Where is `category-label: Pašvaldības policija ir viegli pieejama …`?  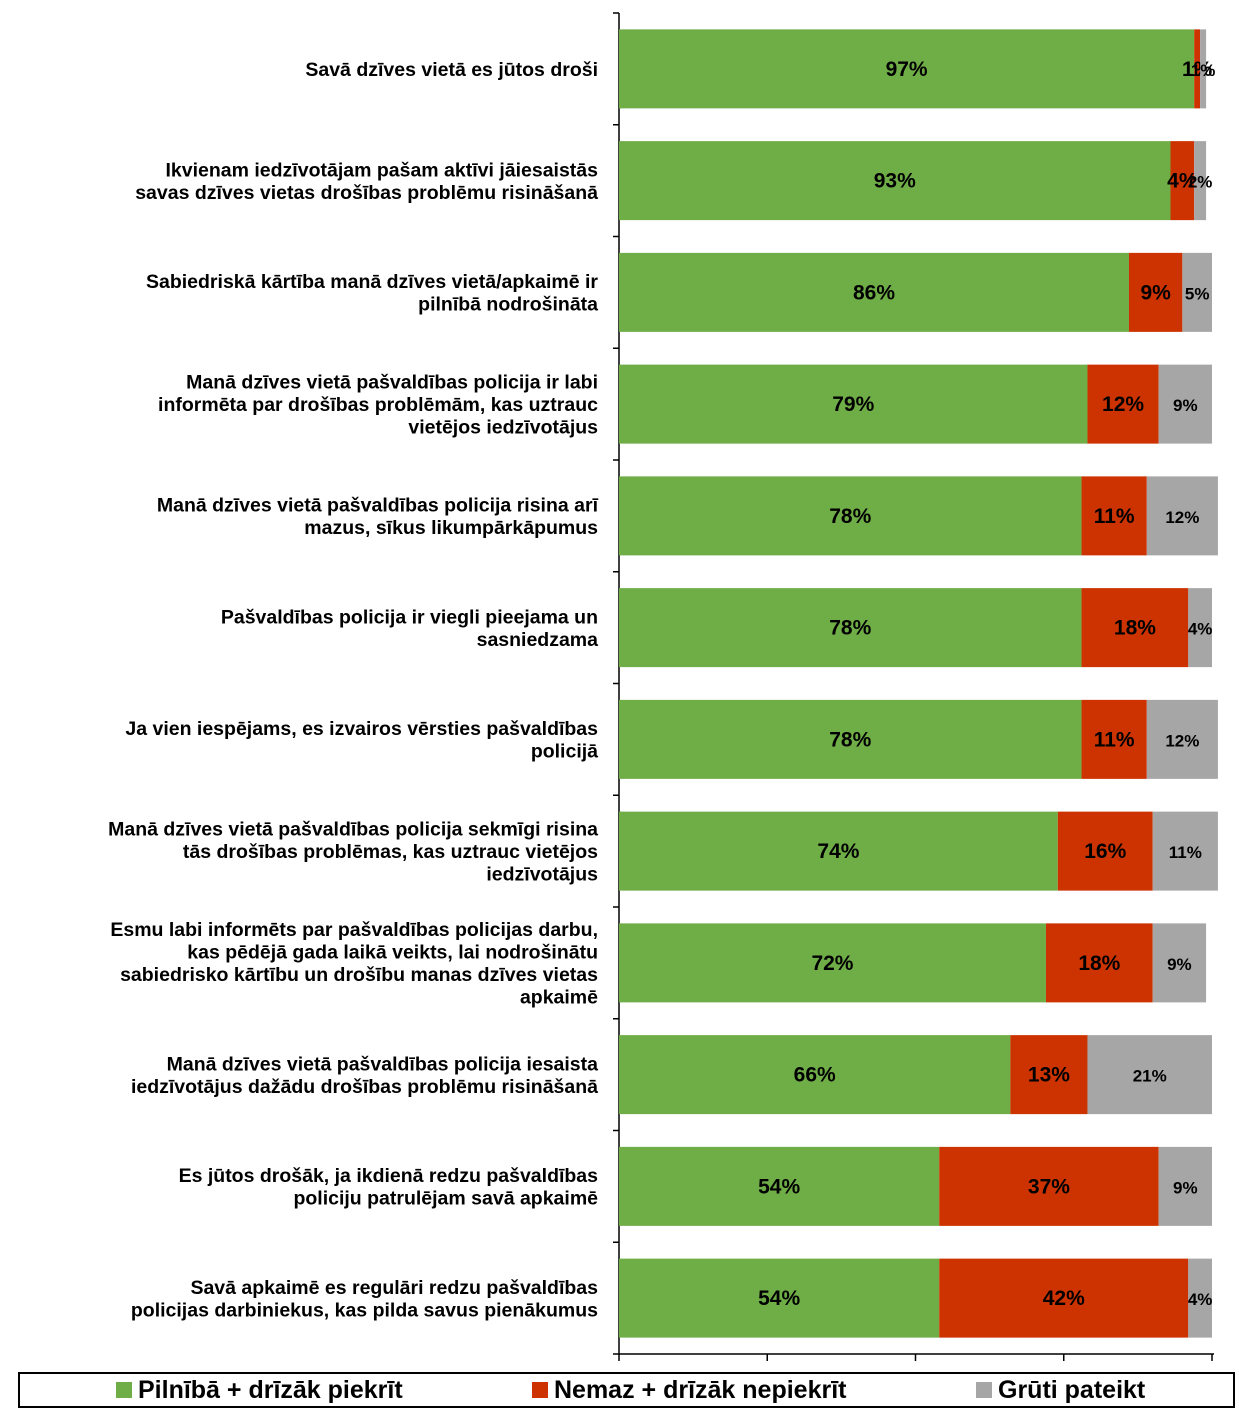
category-label: Pašvaldības policija ir viegli pieejama … is located at coordinates (409, 628).